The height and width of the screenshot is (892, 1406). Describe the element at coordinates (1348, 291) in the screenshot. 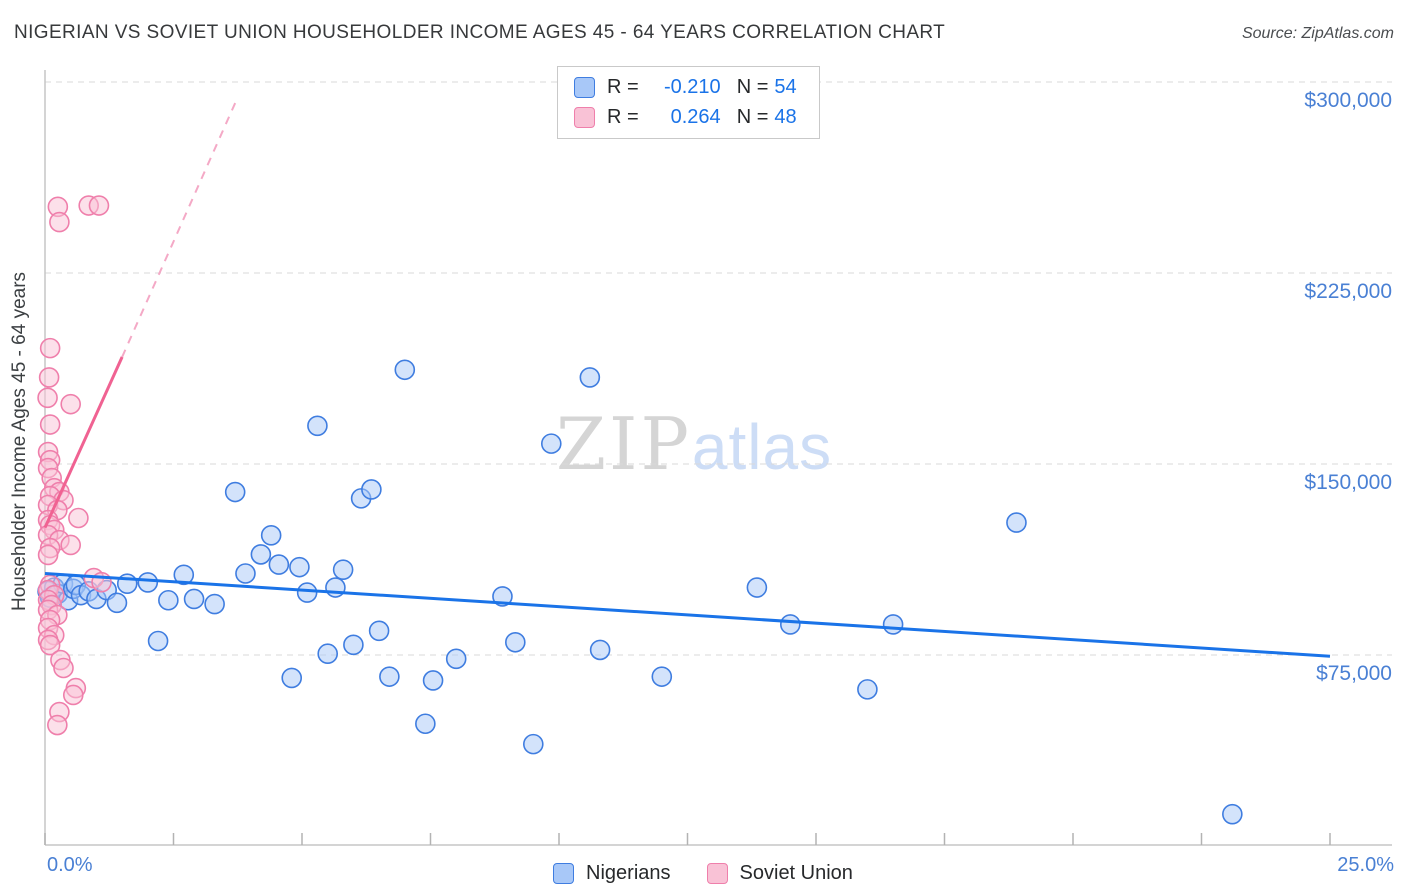

I see `y-axis-tick-label: $225,000` at that location.